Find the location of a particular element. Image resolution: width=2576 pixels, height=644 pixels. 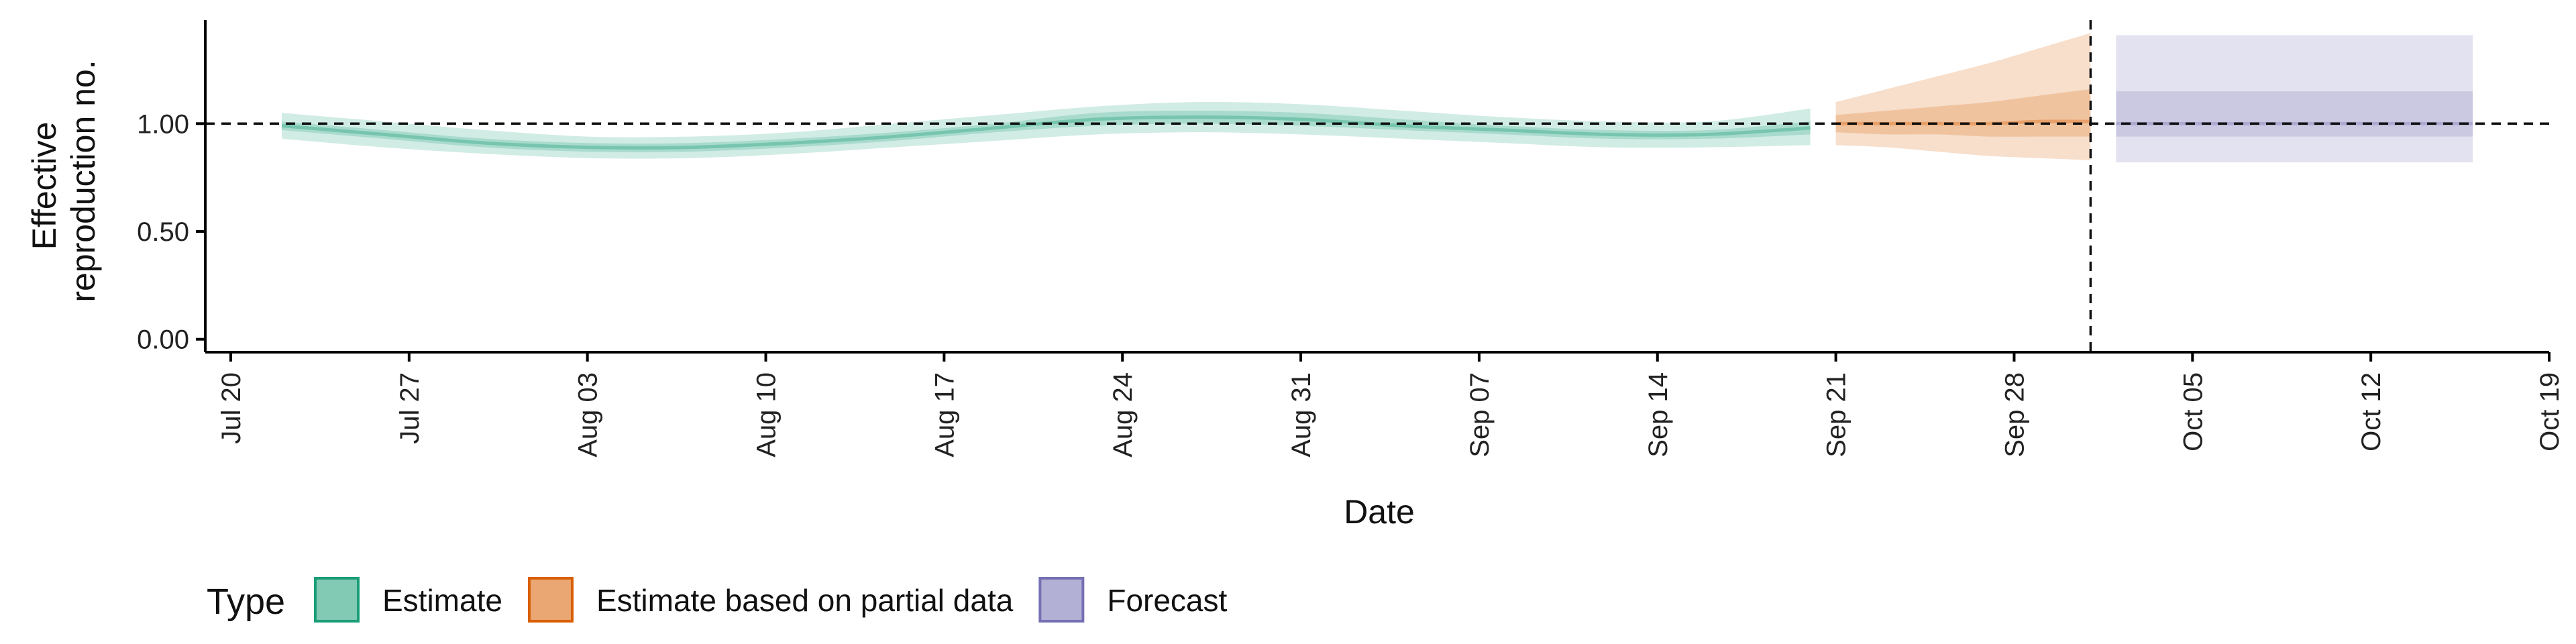

y-tick-label: 0.00 is located at coordinates (163, 340).